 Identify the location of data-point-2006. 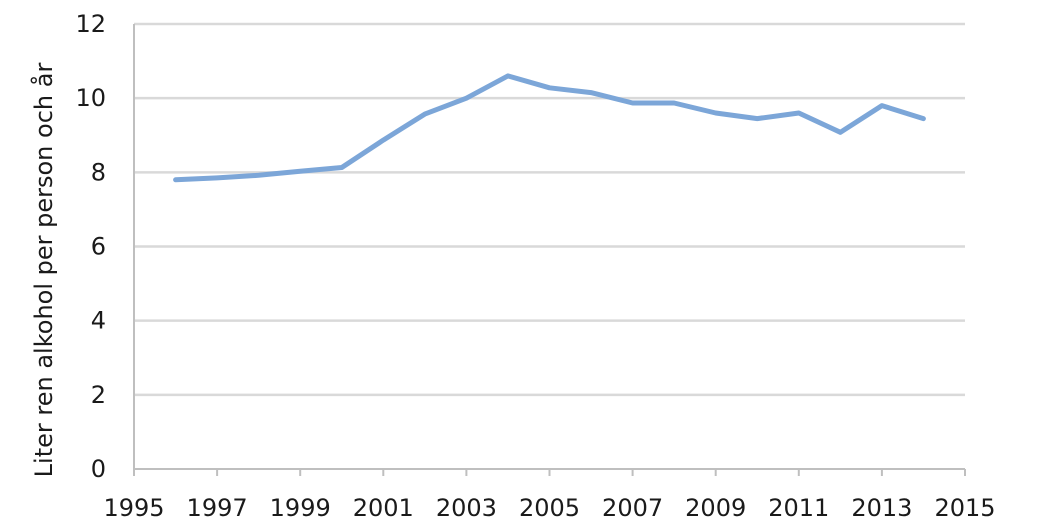
(591, 92).